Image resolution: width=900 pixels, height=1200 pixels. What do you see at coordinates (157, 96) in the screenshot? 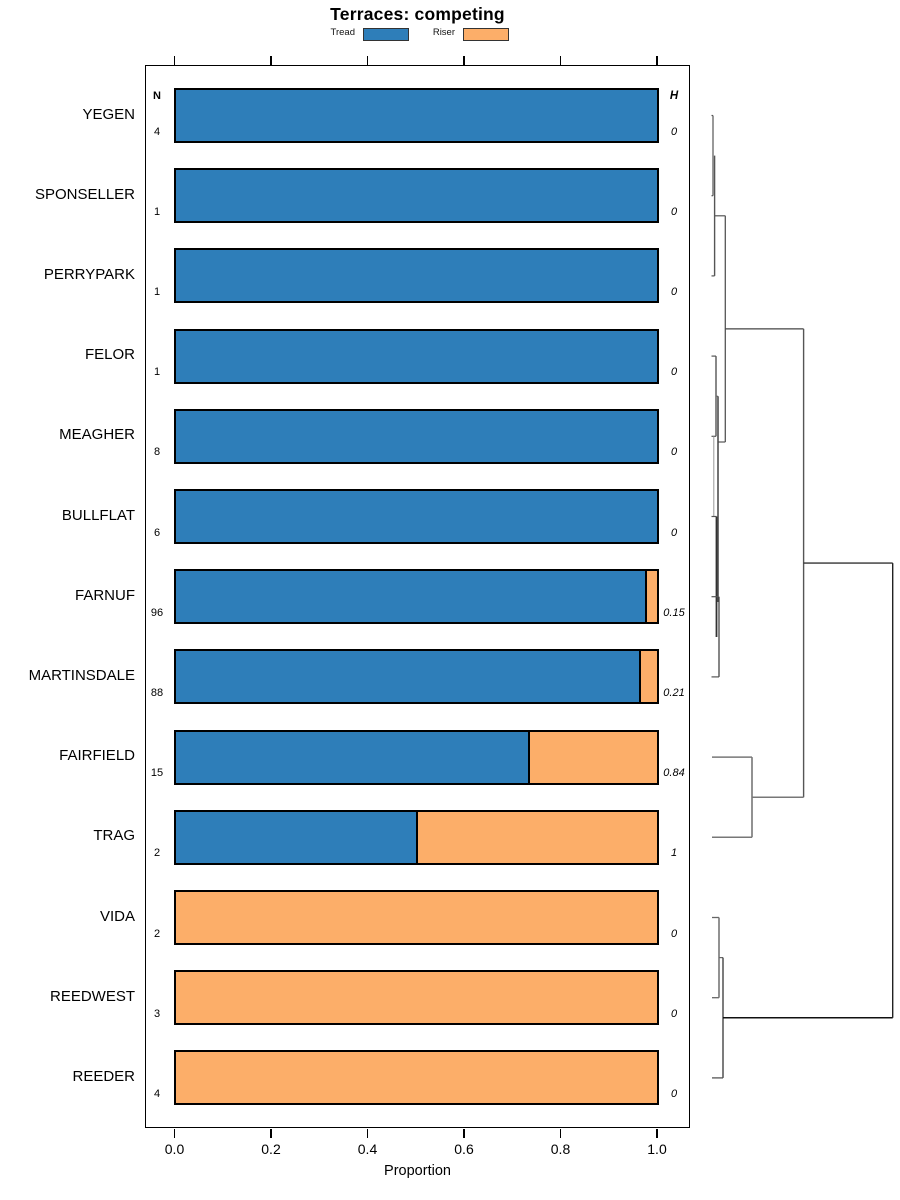
I see `n-column-header: N` at bounding box center [157, 96].